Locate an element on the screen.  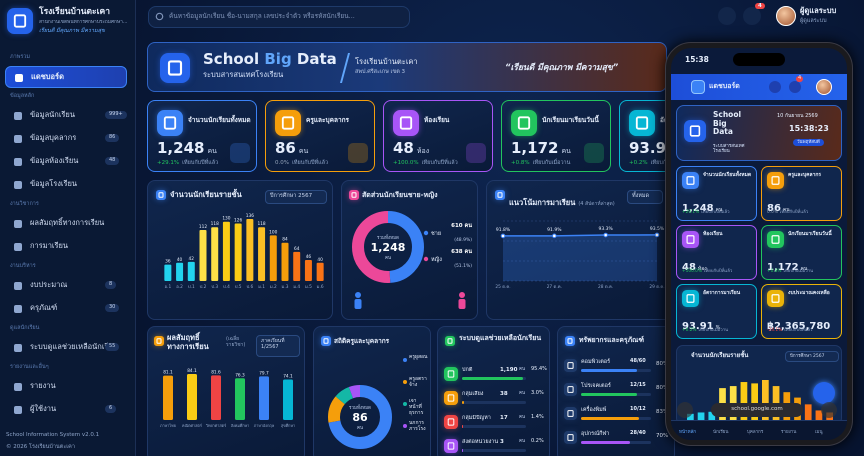
nav-item: ผลสัมฤทธิ์ทางการเรียน is located at coordinates (66, 224).